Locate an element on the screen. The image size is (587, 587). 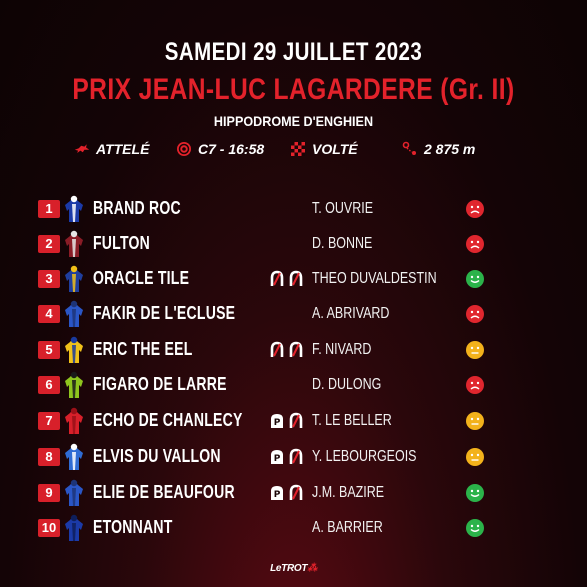
runner-number-badge: 4 is located at coordinates (49, 314).